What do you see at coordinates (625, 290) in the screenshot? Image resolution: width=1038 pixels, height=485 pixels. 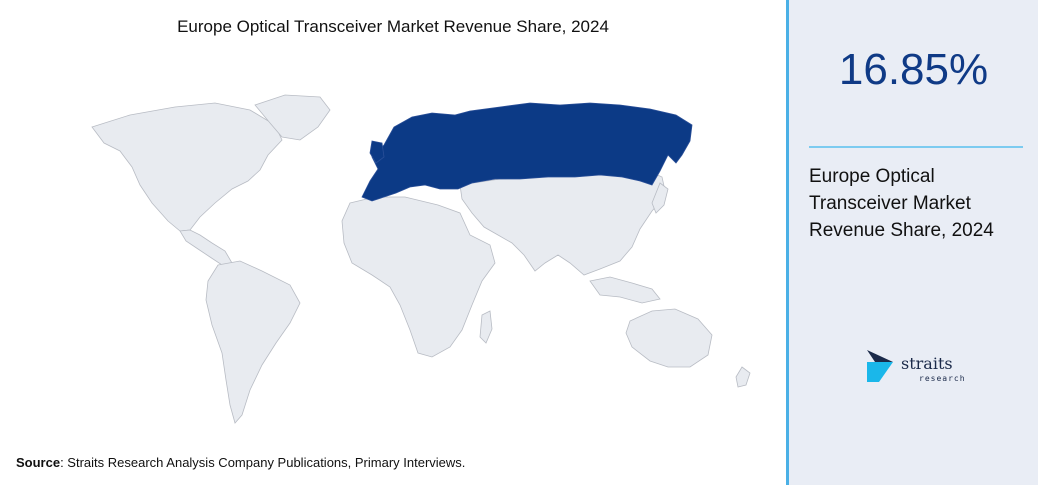 I see `southeast-asia-region` at bounding box center [625, 290].